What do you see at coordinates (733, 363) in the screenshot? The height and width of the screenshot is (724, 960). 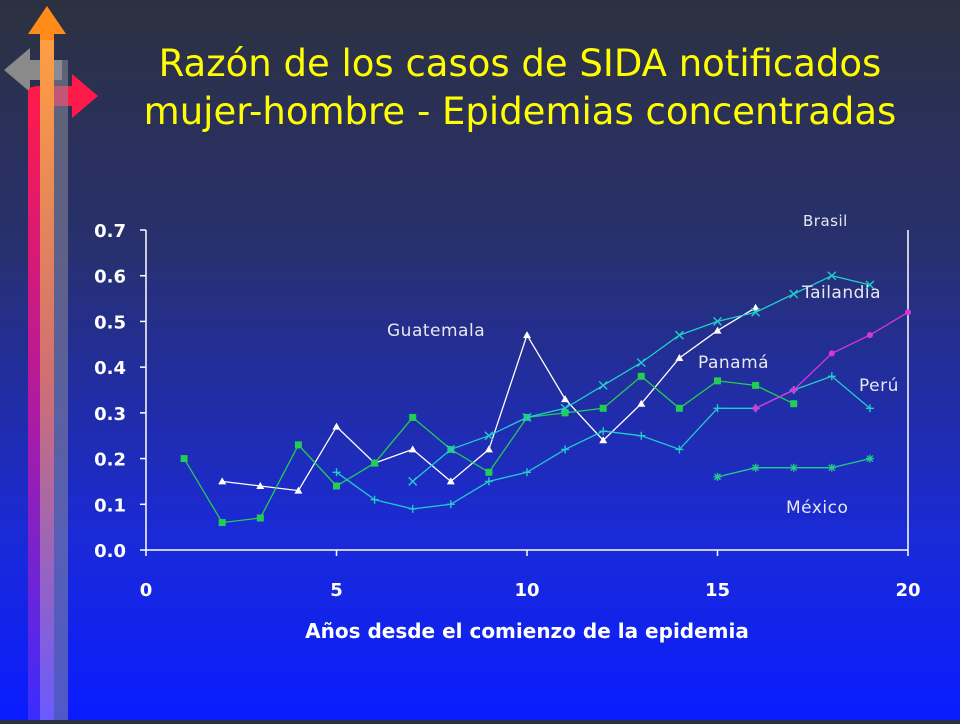 I see `series-label-panama: Panamá` at bounding box center [733, 363].